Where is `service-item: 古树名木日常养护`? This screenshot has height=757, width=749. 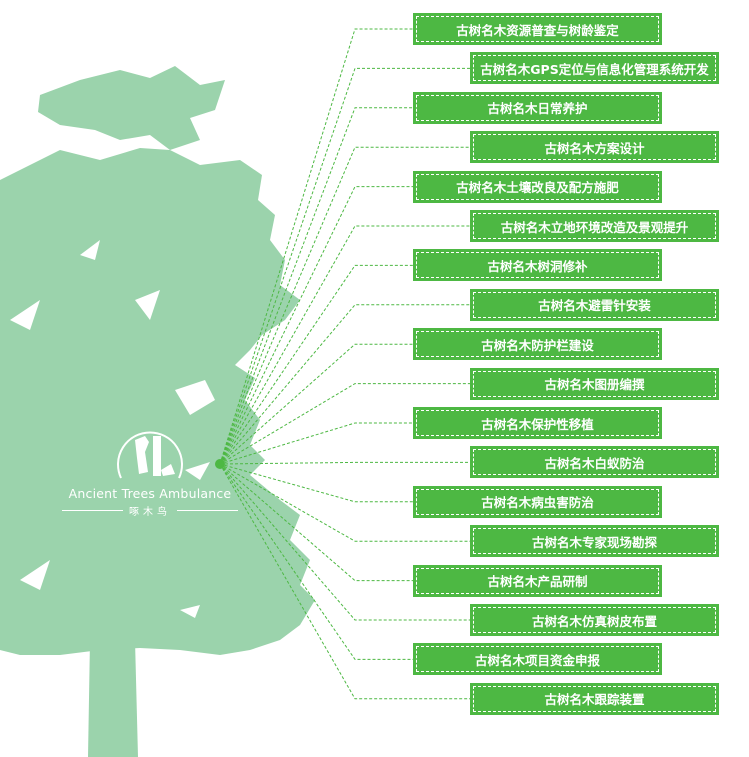 service-item: 古树名木日常养护 is located at coordinates (537, 107).